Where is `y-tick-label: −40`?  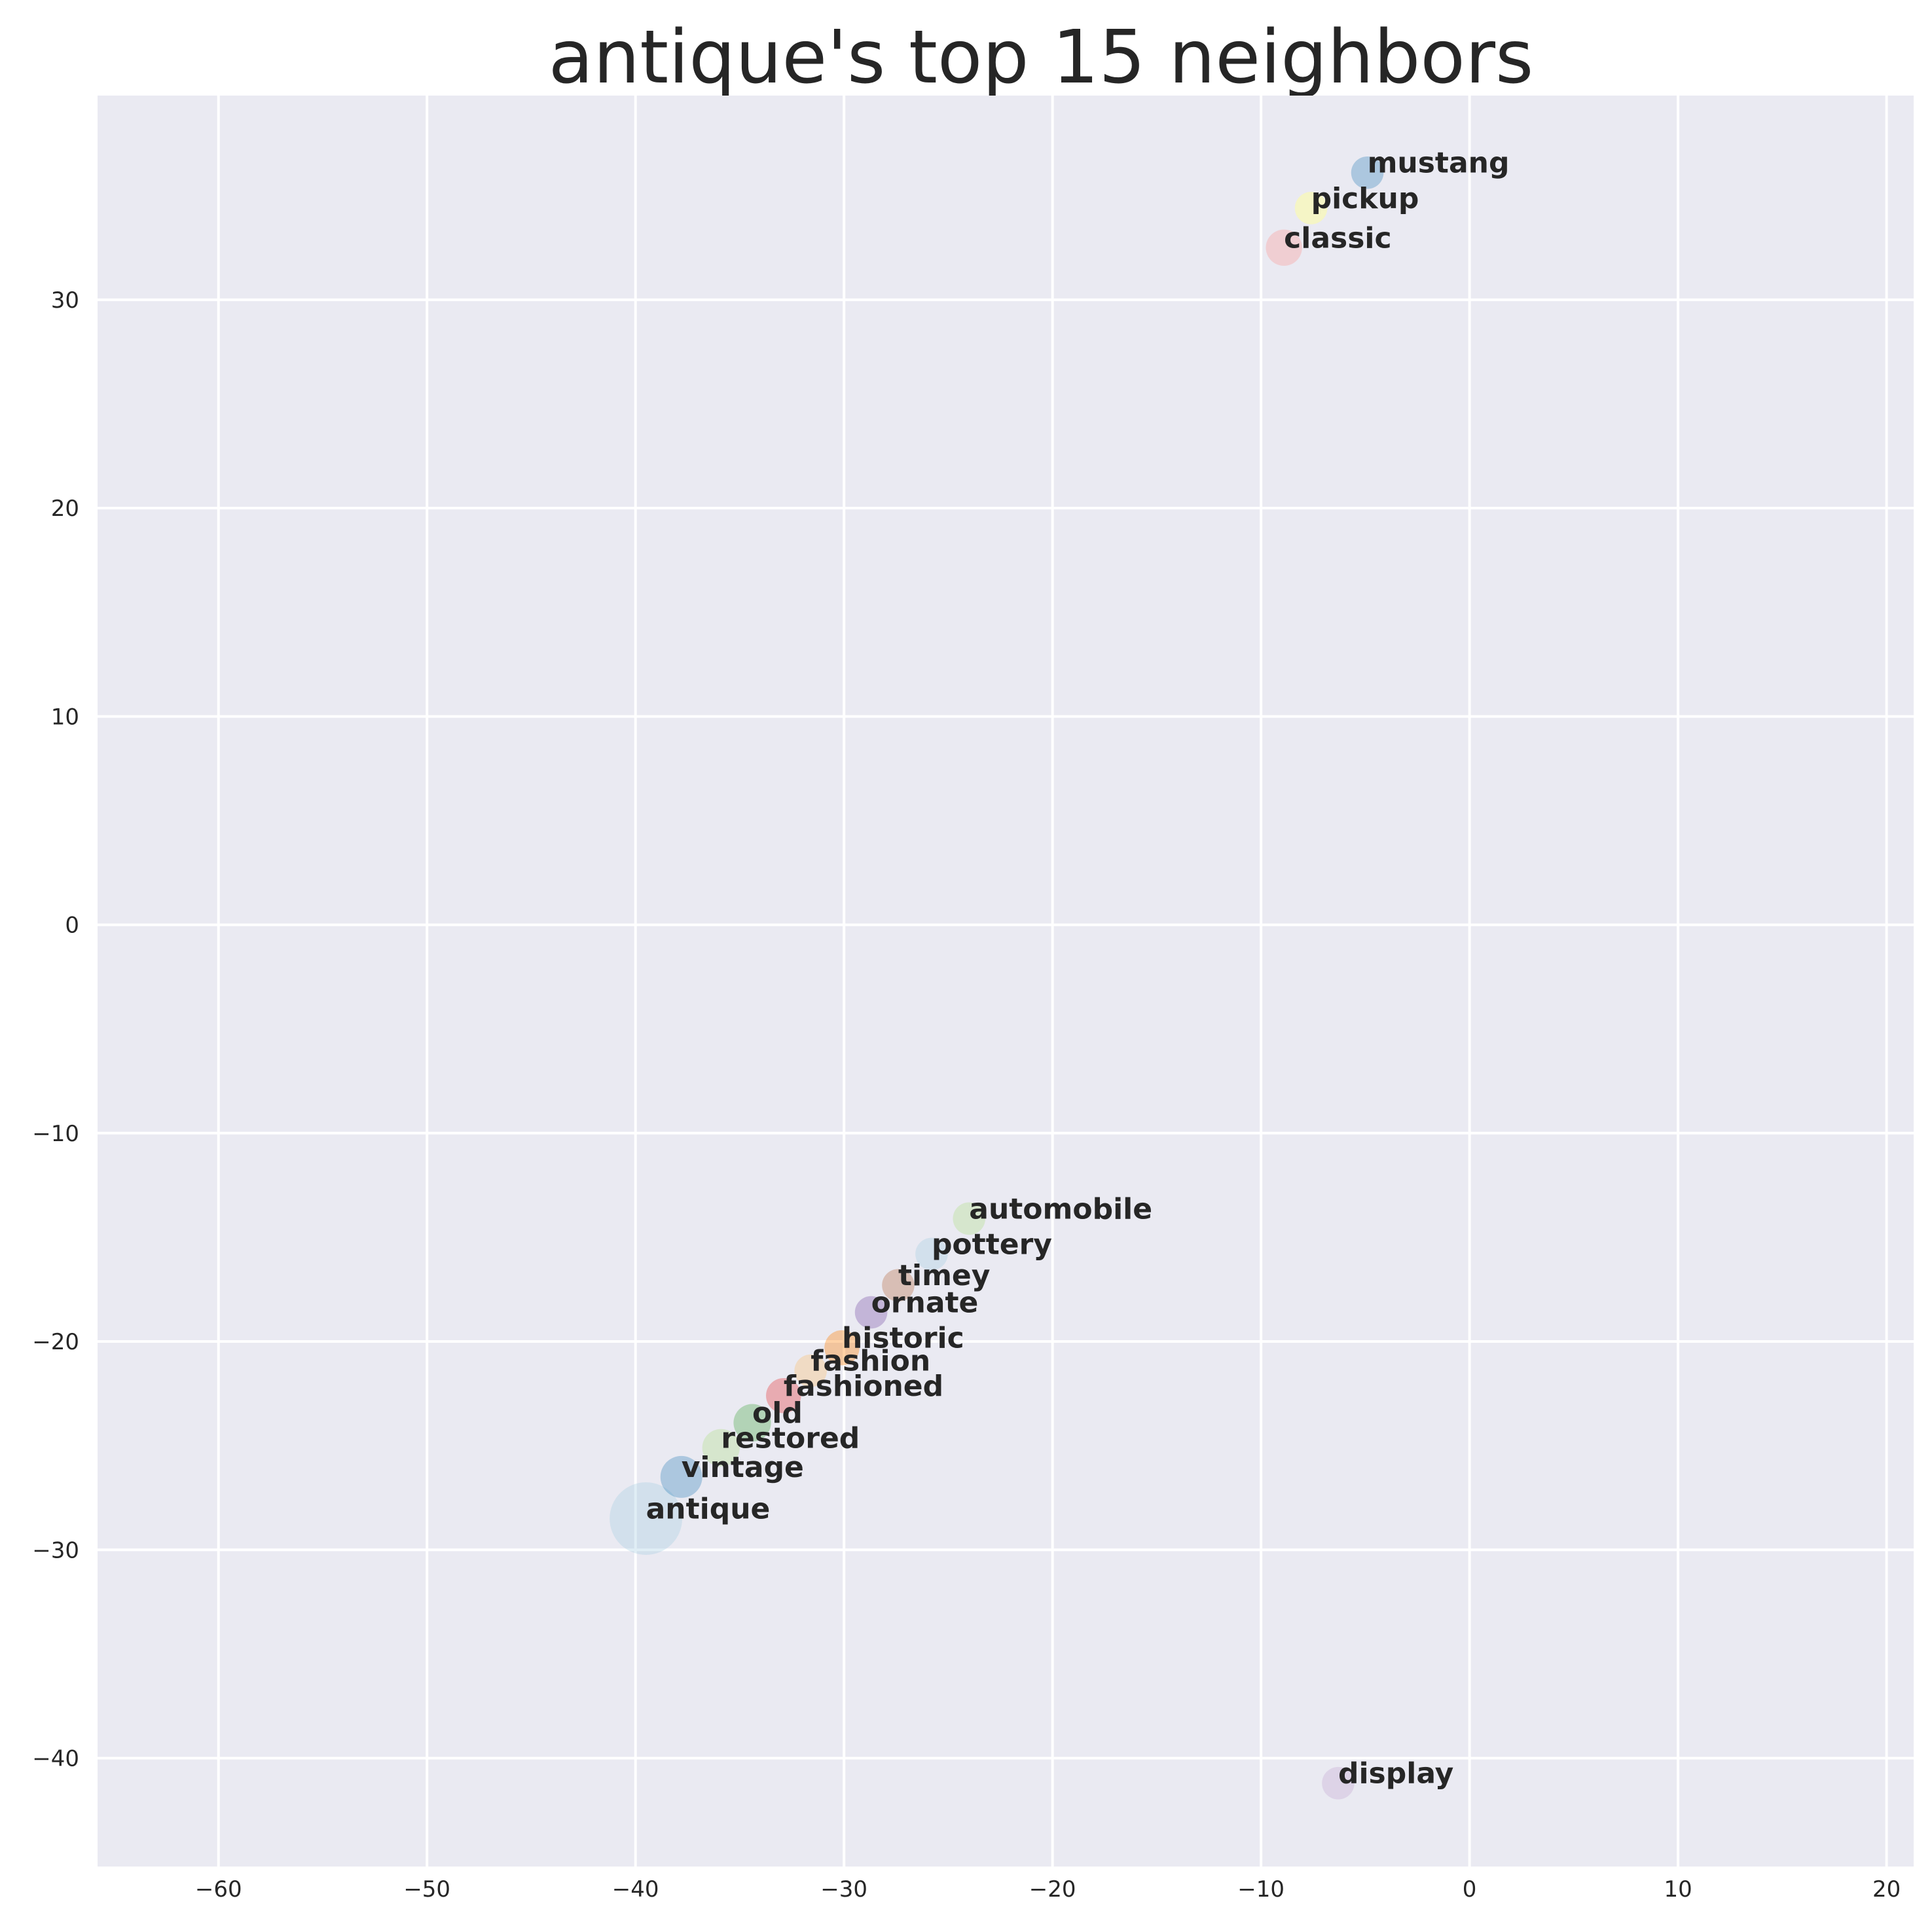
y-tick-label: −40 is located at coordinates (55, 1759).